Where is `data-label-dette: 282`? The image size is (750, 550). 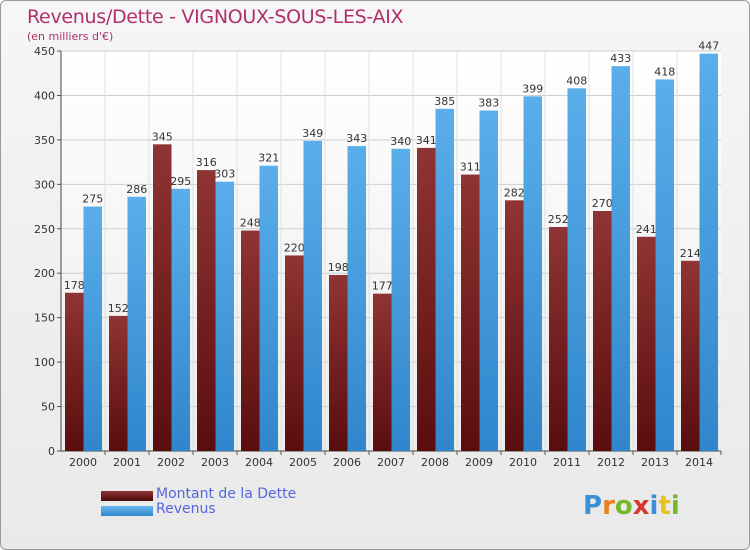
data-label-dette: 282 is located at coordinates (514, 192).